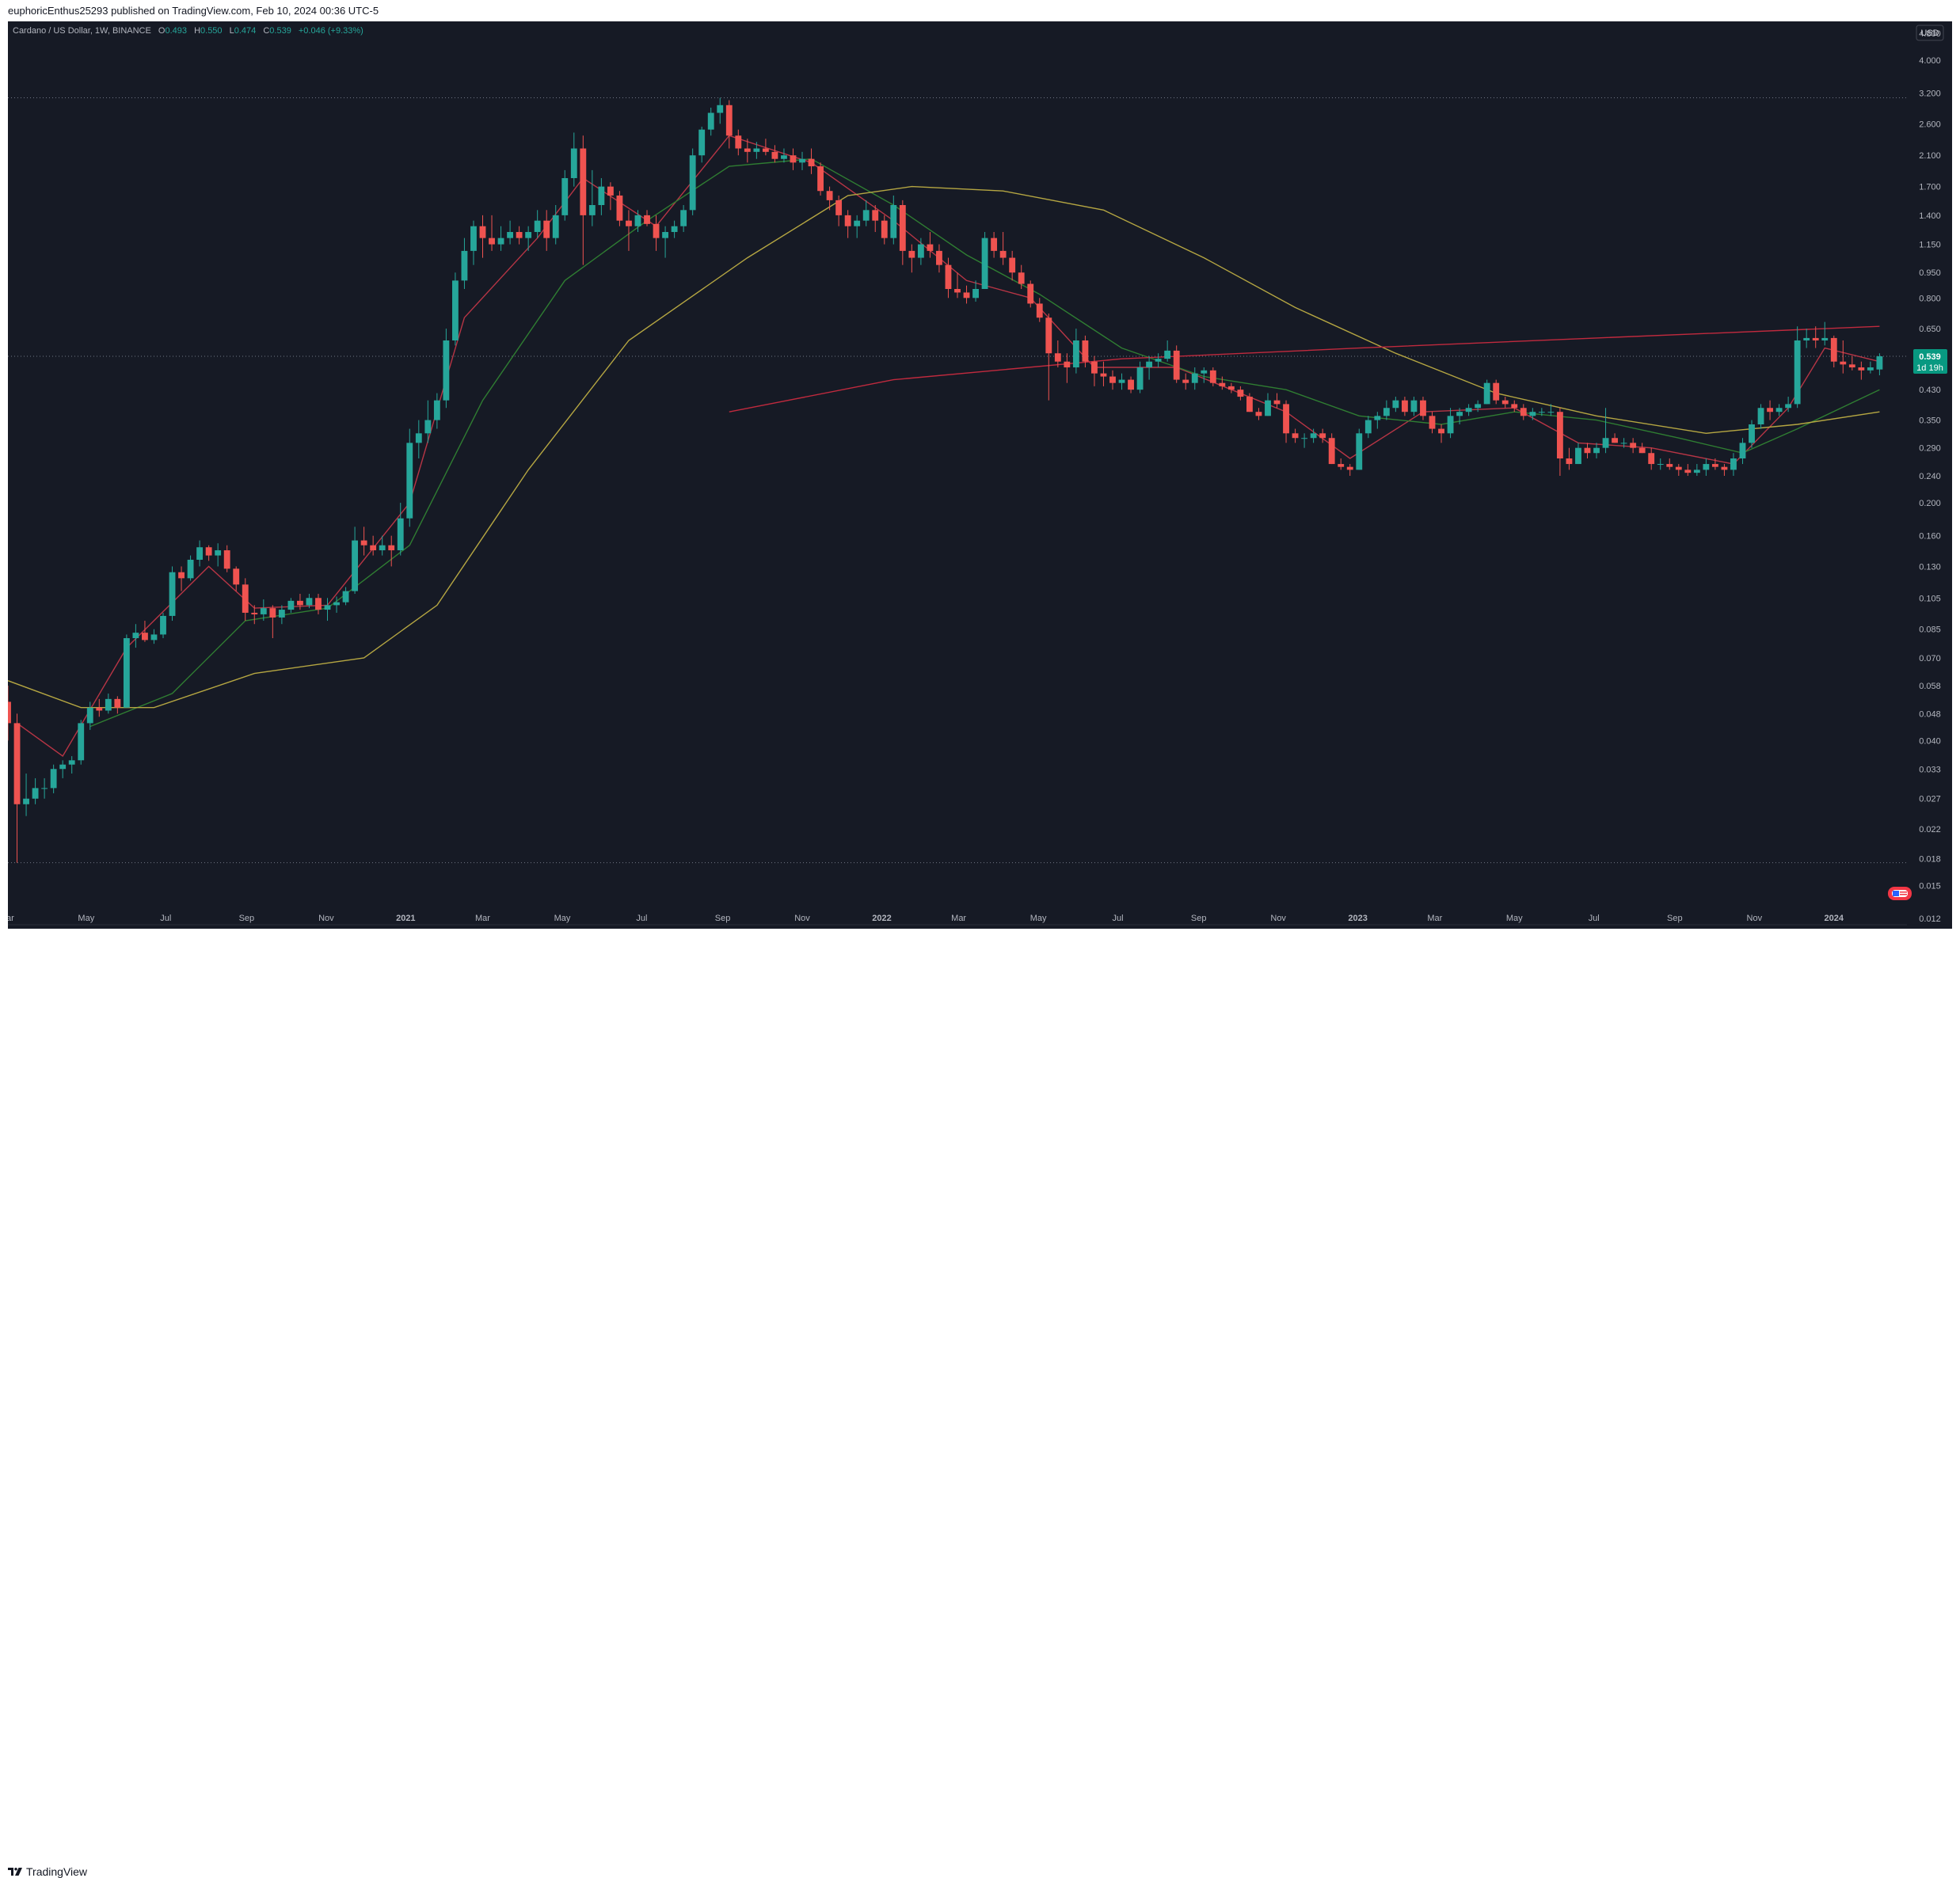 The height and width of the screenshot is (1878, 1960). I want to click on price-tick-label: 0.950, so click(1930, 273).